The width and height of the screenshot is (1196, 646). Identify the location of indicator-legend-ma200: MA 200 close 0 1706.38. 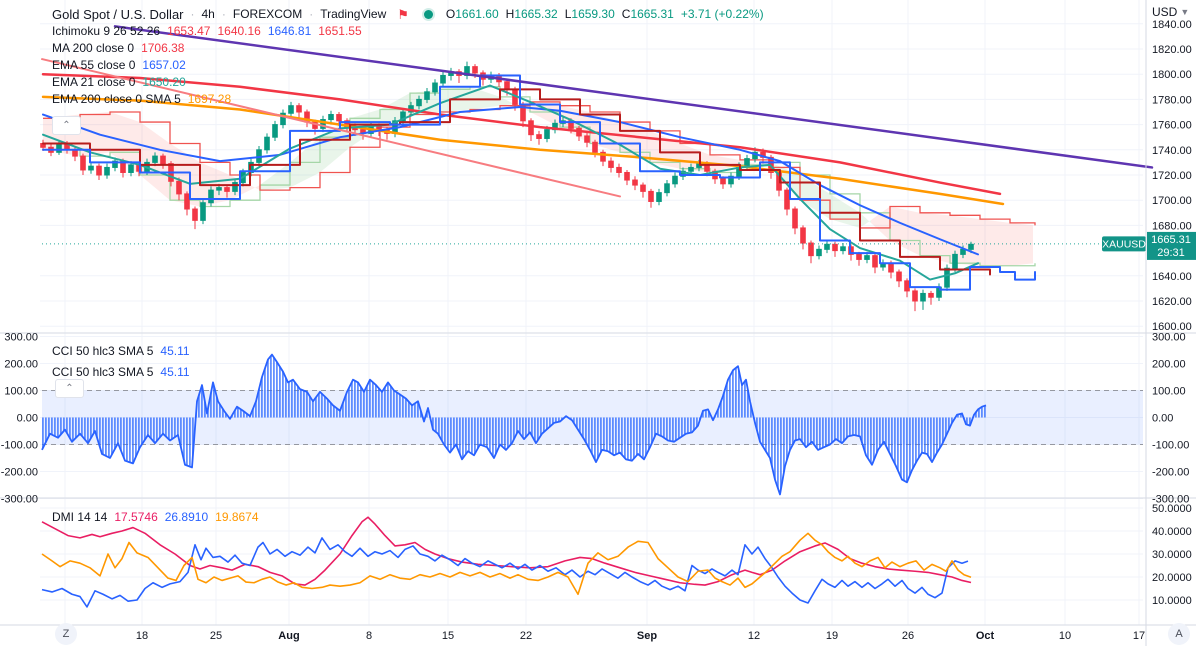
(118, 48).